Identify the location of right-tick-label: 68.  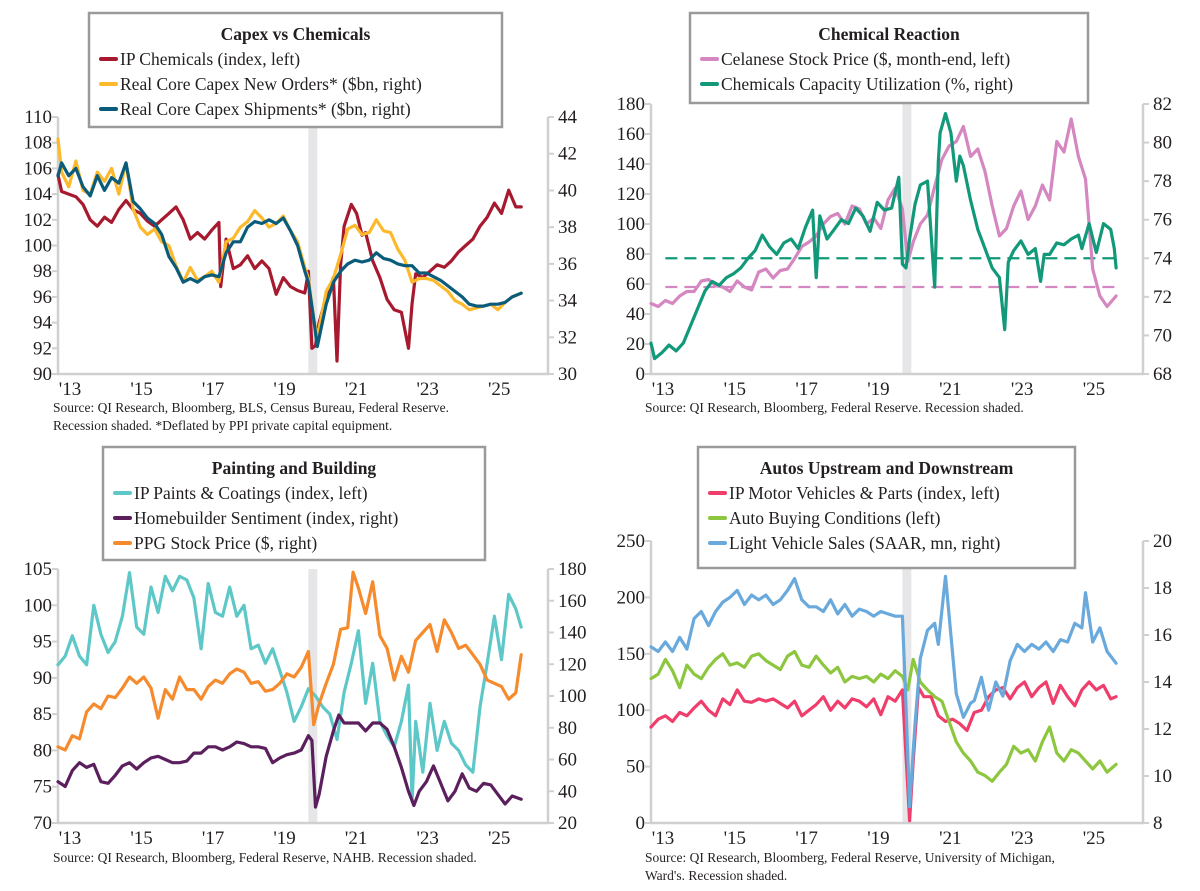
(1162, 374).